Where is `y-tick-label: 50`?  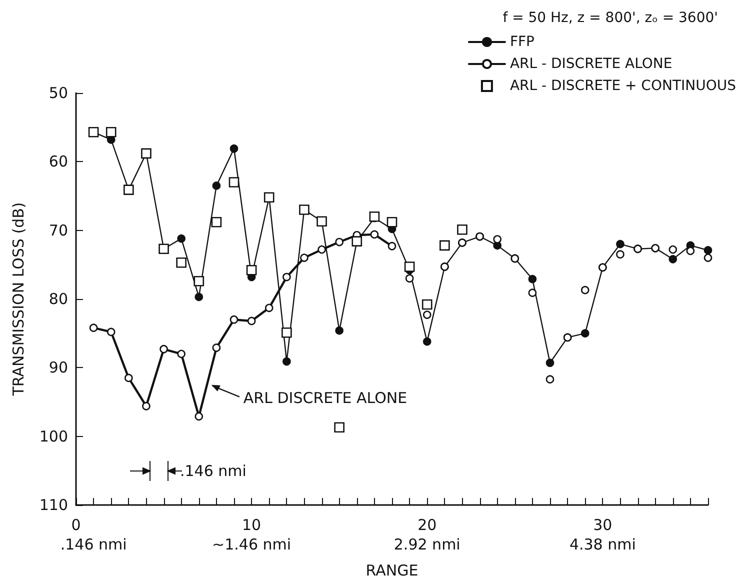 y-tick-label: 50 is located at coordinates (58, 93).